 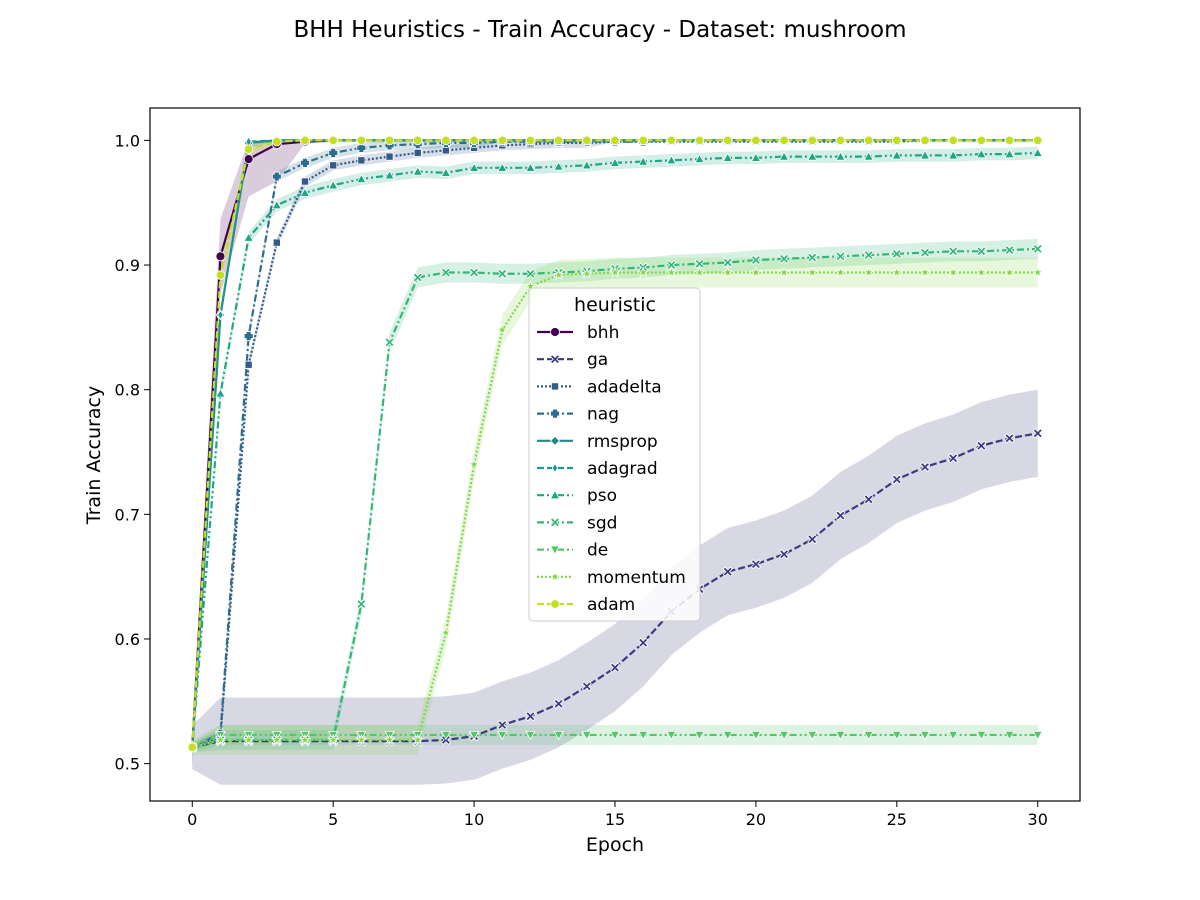 What do you see at coordinates (94, 455) in the screenshot?
I see `y-axis-label: Train Accuracy` at bounding box center [94, 455].